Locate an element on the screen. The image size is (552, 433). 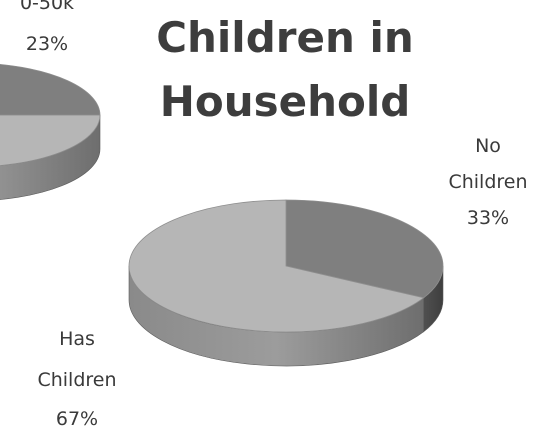
pie-label-has-children-line2: Children is located at coordinates (76, 380).